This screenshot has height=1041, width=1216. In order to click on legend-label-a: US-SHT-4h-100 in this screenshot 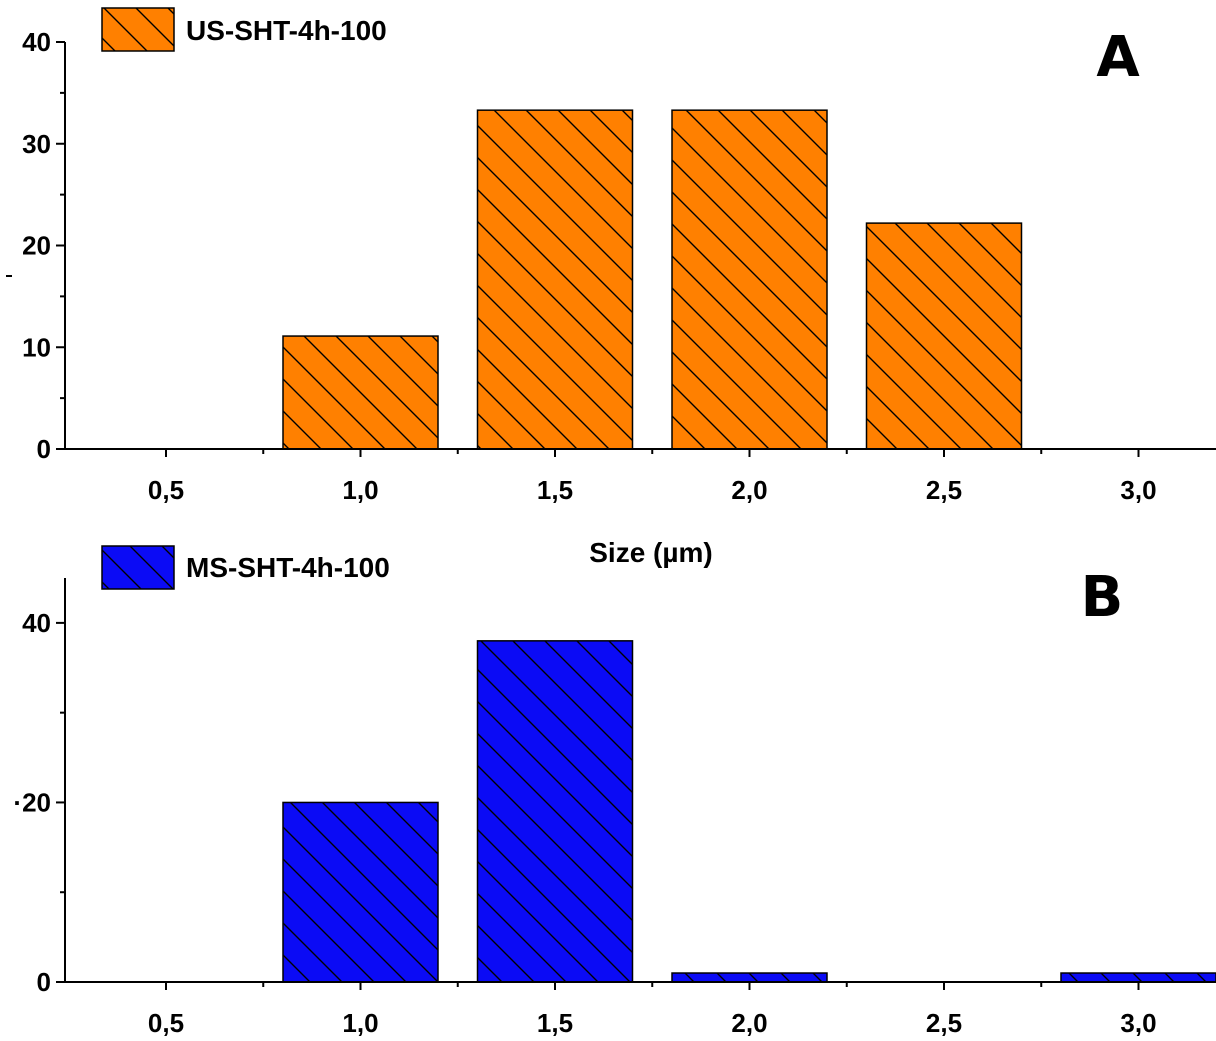, I will do `click(286, 30)`.